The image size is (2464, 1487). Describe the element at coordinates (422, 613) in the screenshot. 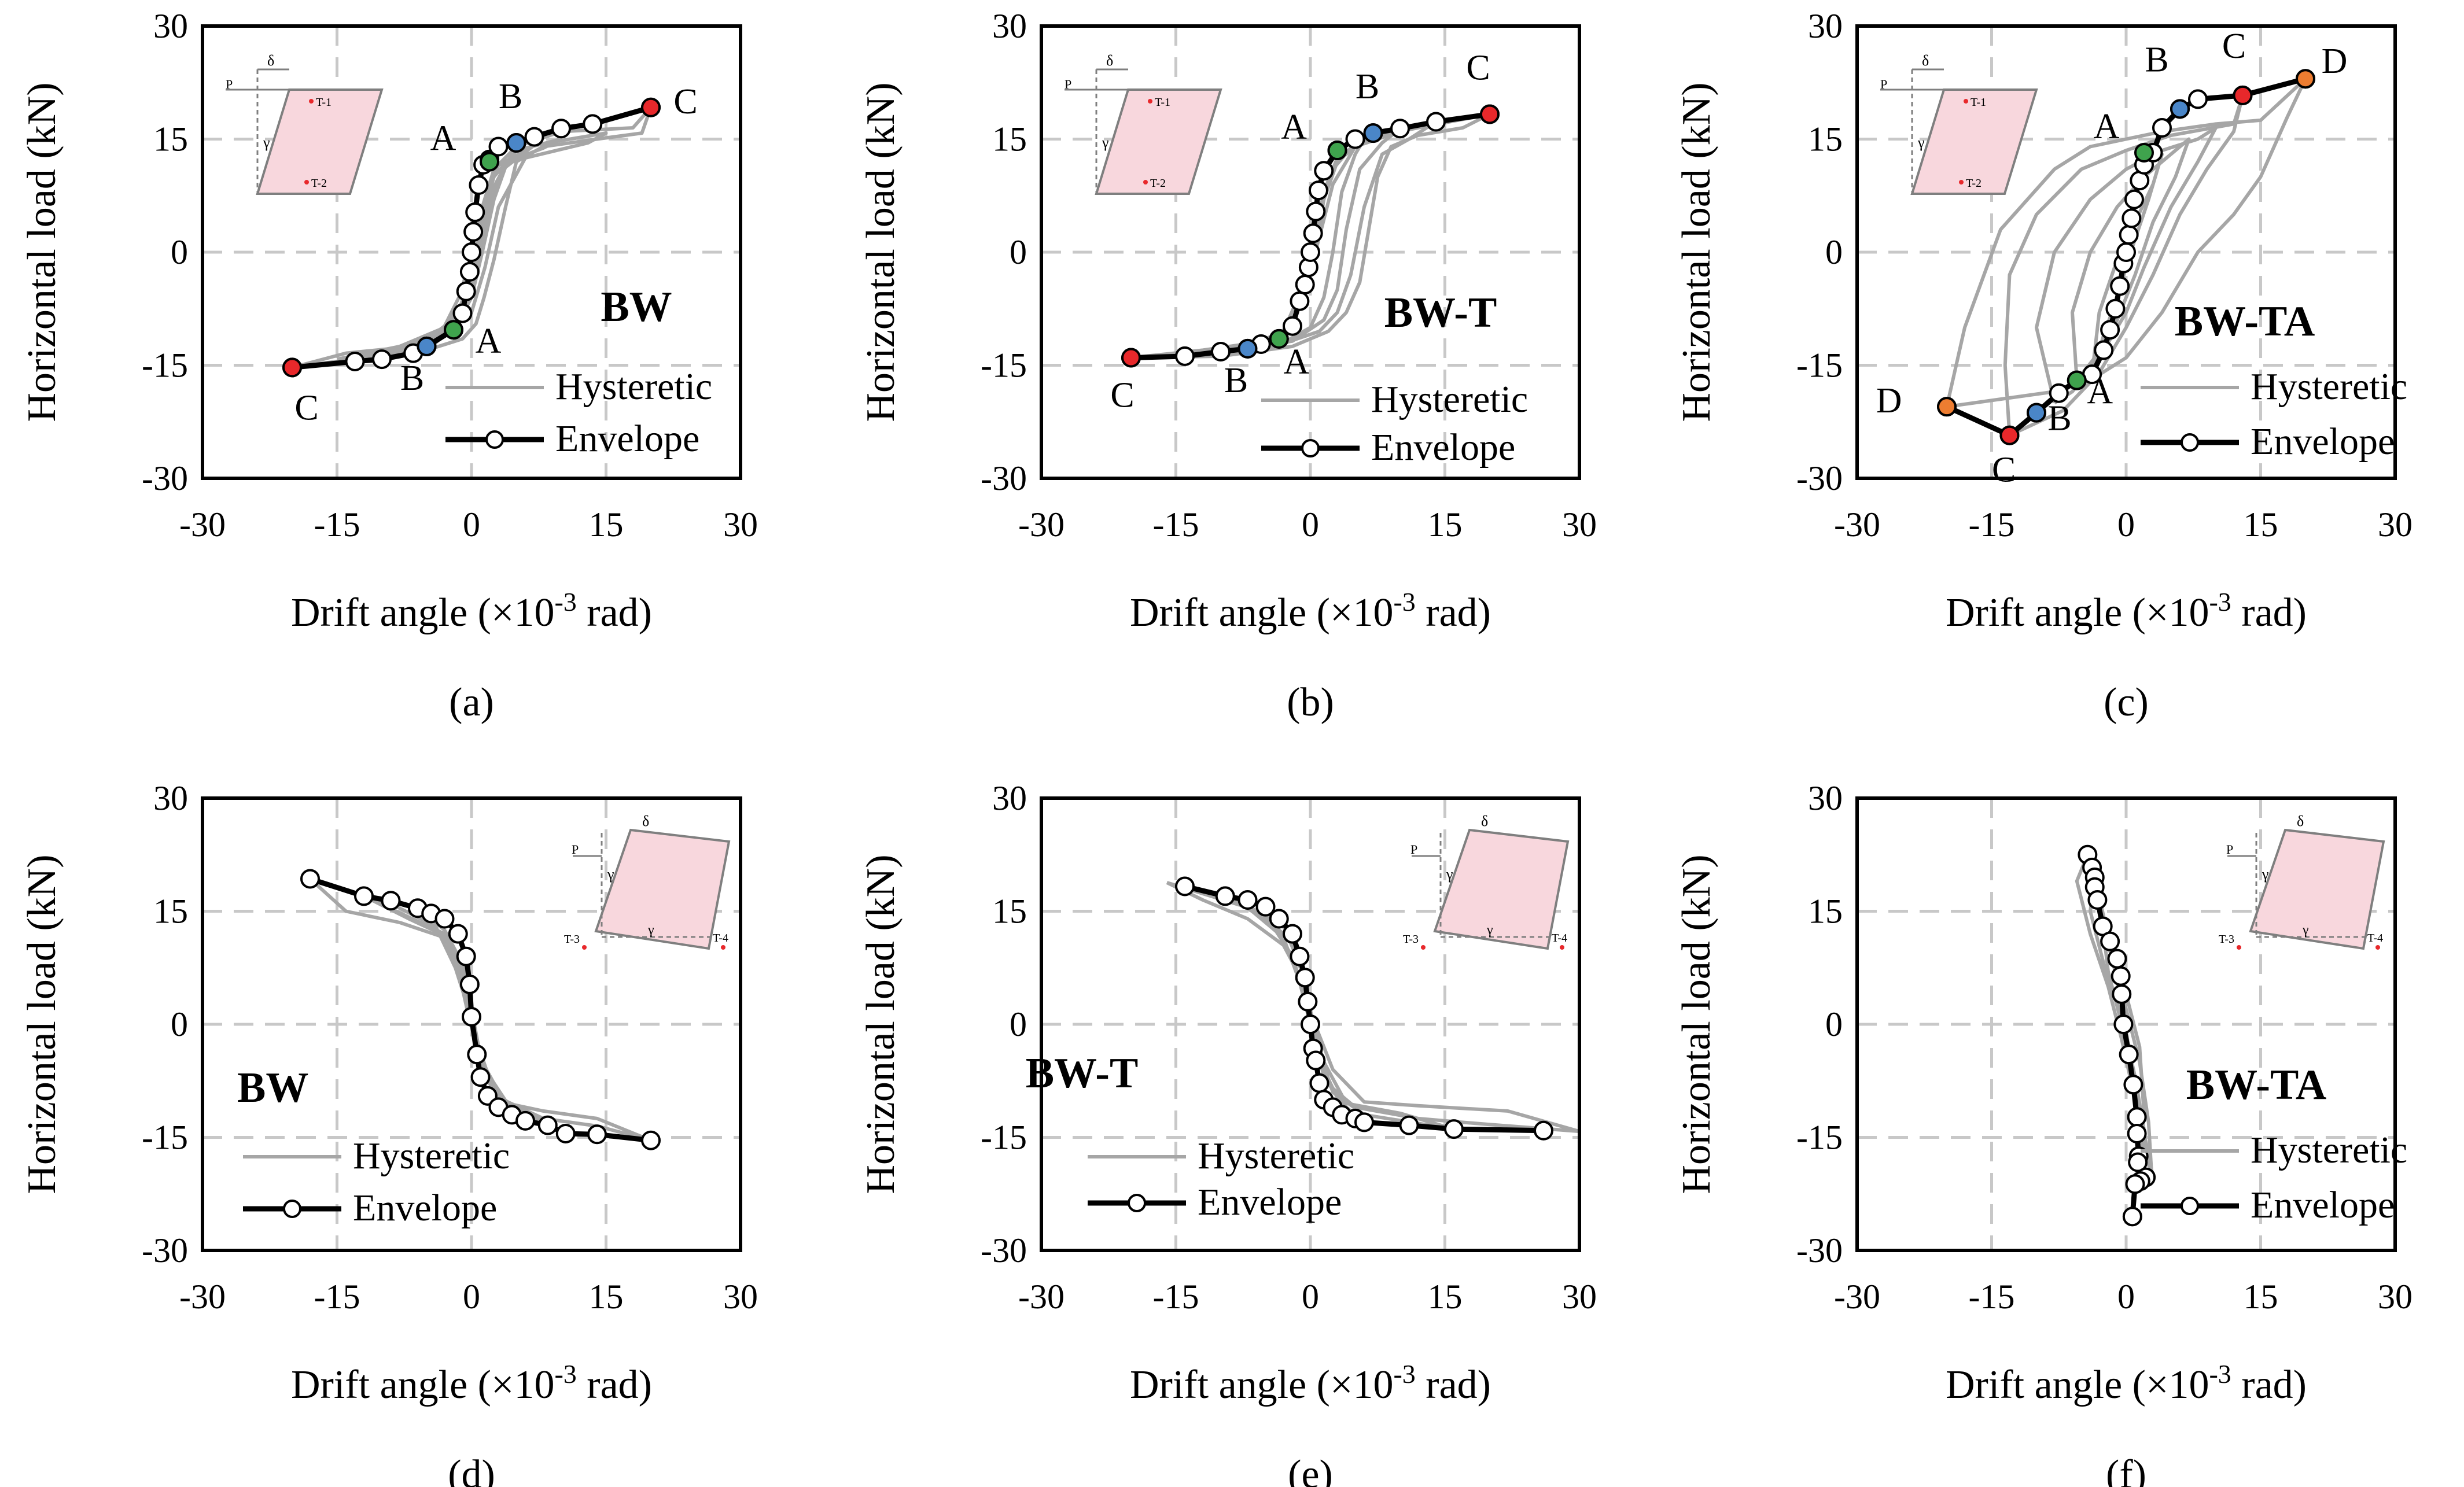

I see `x-axis-title-part: Drift angle (×10` at that location.